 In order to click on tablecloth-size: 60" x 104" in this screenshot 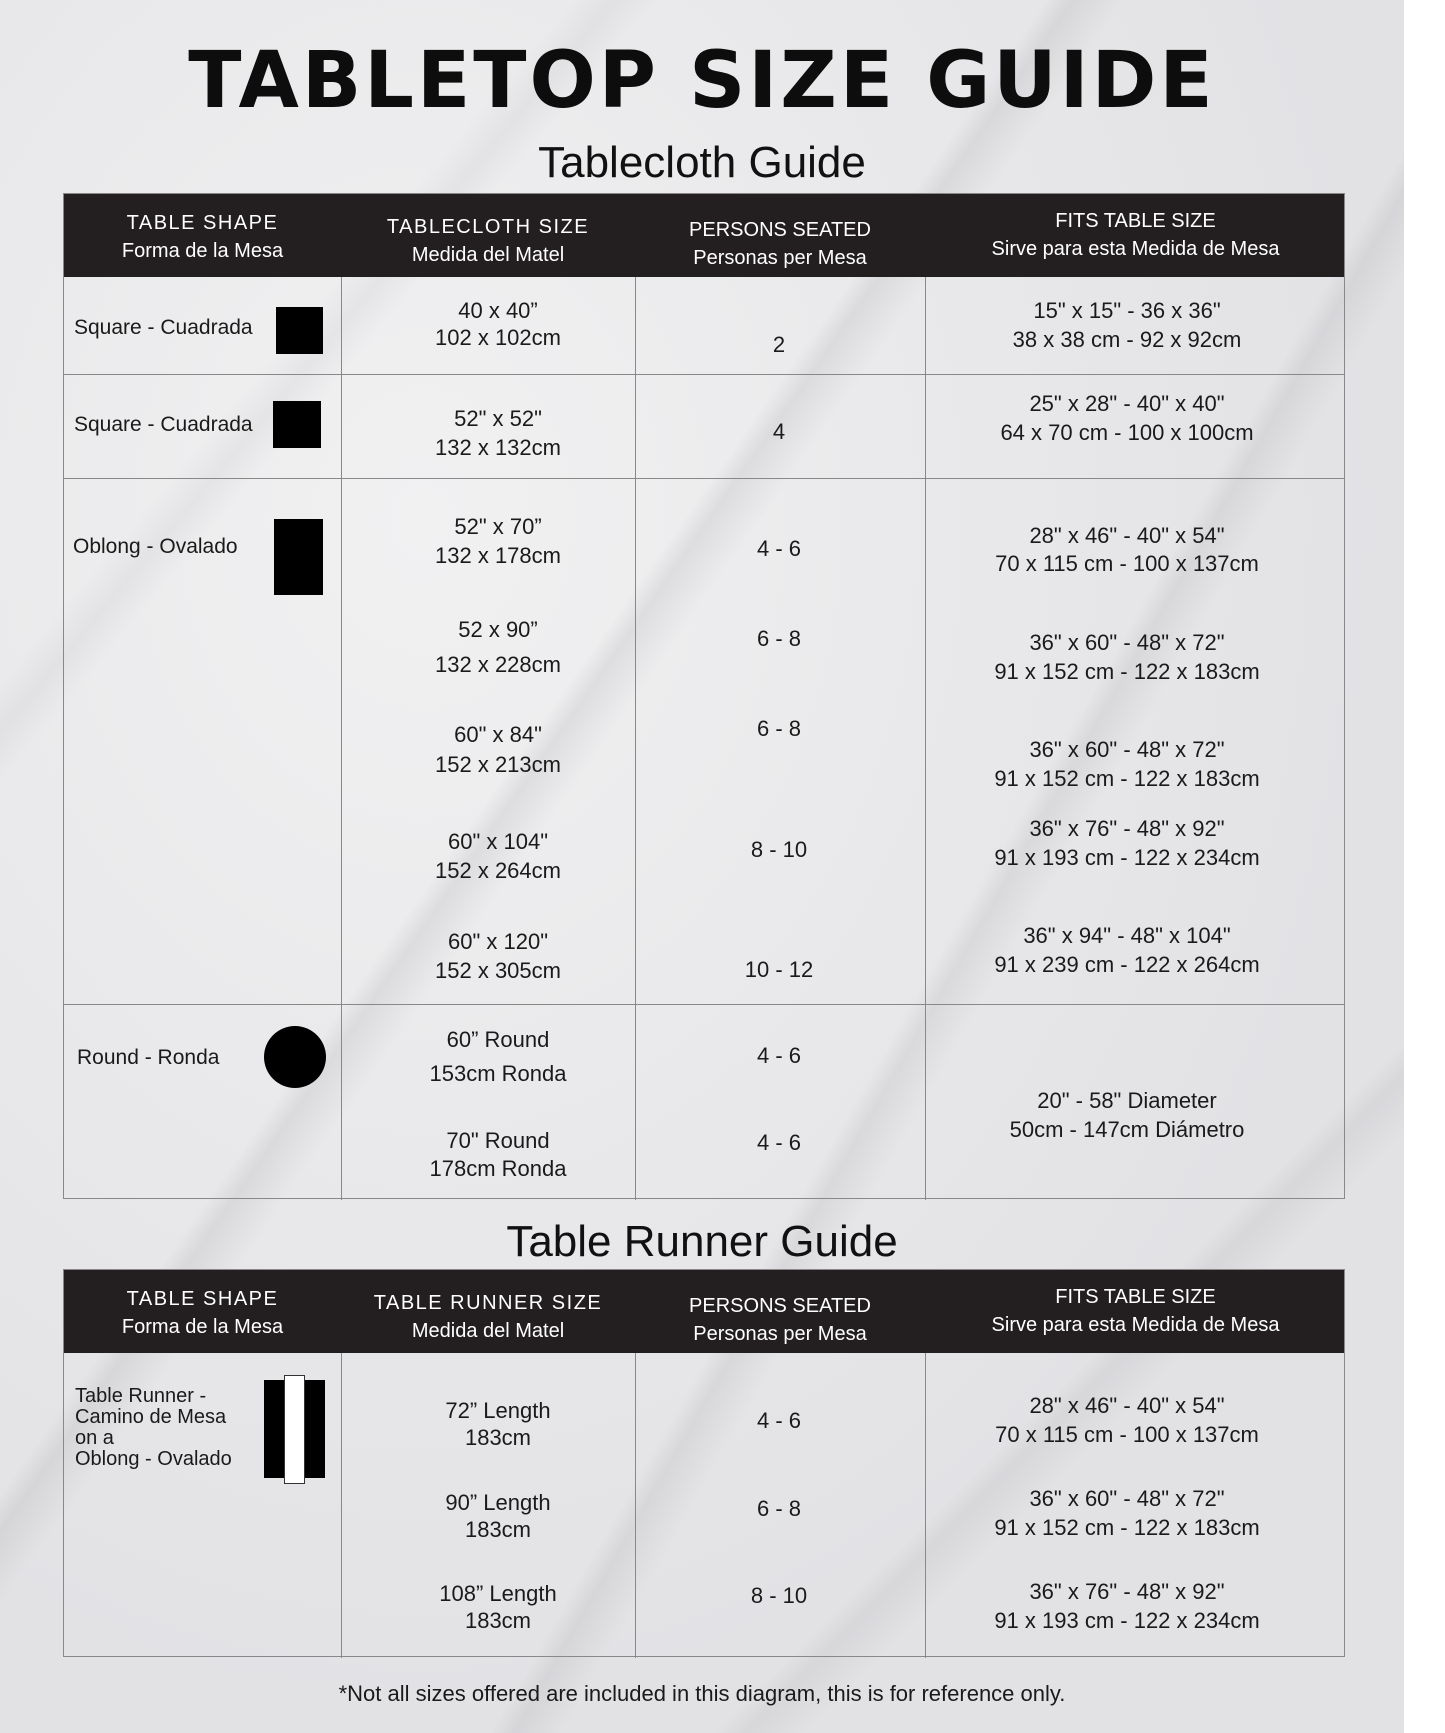, I will do `click(498, 841)`.